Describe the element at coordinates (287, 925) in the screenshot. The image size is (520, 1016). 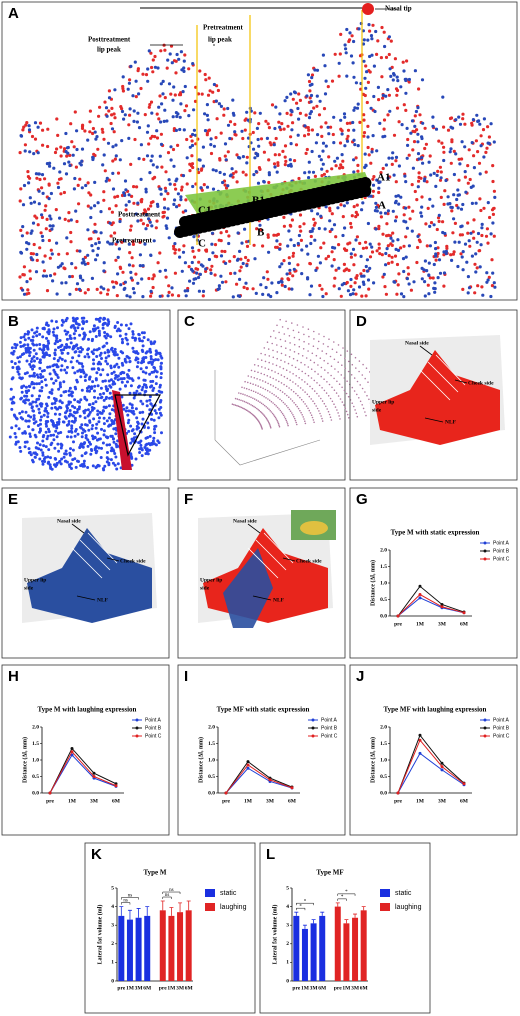
I see `y-tick-label: 3` at that location.